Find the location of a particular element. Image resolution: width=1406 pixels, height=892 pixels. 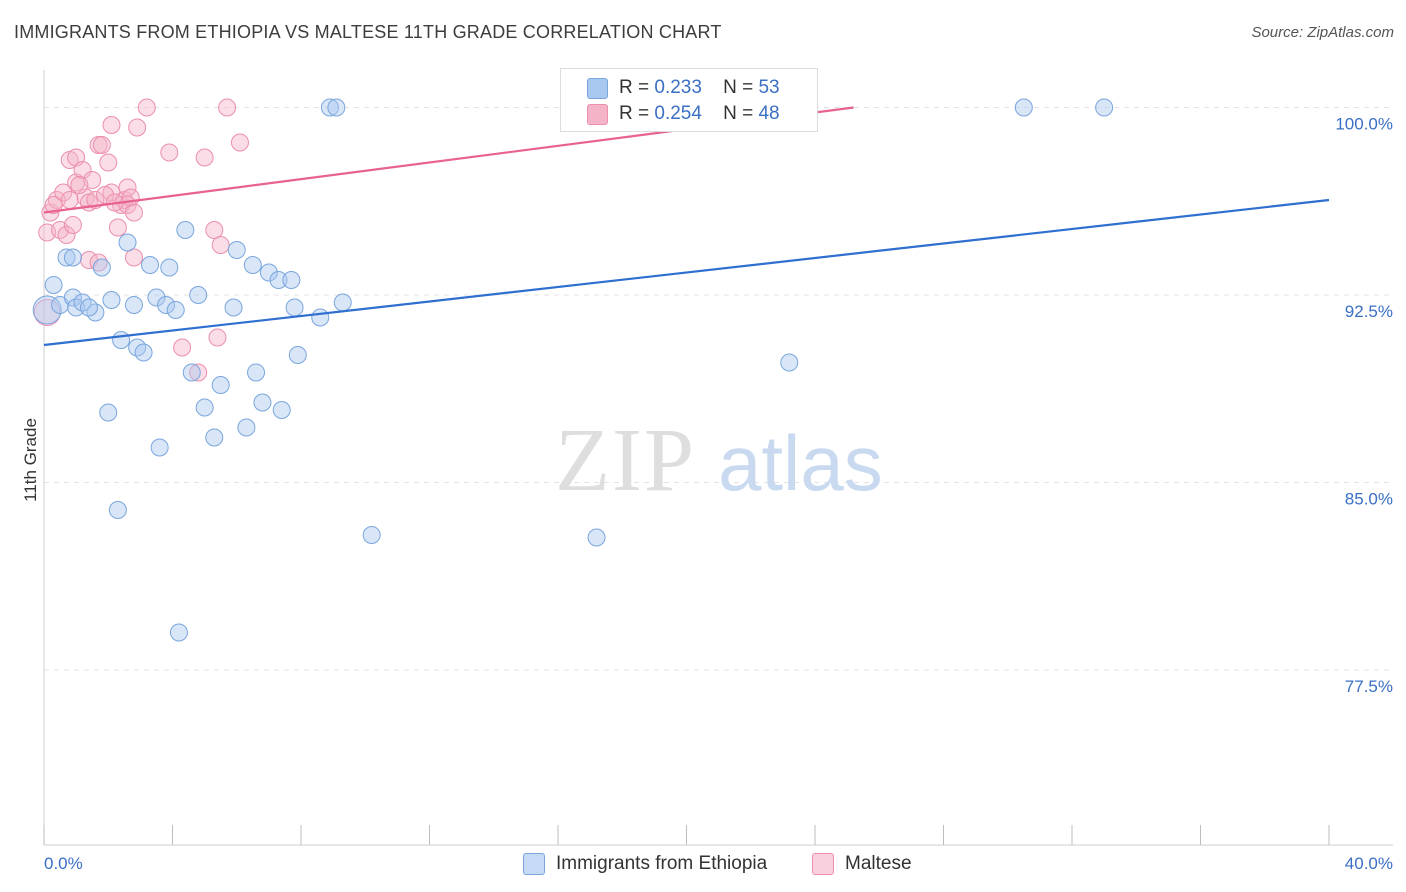

y-tick-label: 77.5% is located at coordinates (1369, 686).